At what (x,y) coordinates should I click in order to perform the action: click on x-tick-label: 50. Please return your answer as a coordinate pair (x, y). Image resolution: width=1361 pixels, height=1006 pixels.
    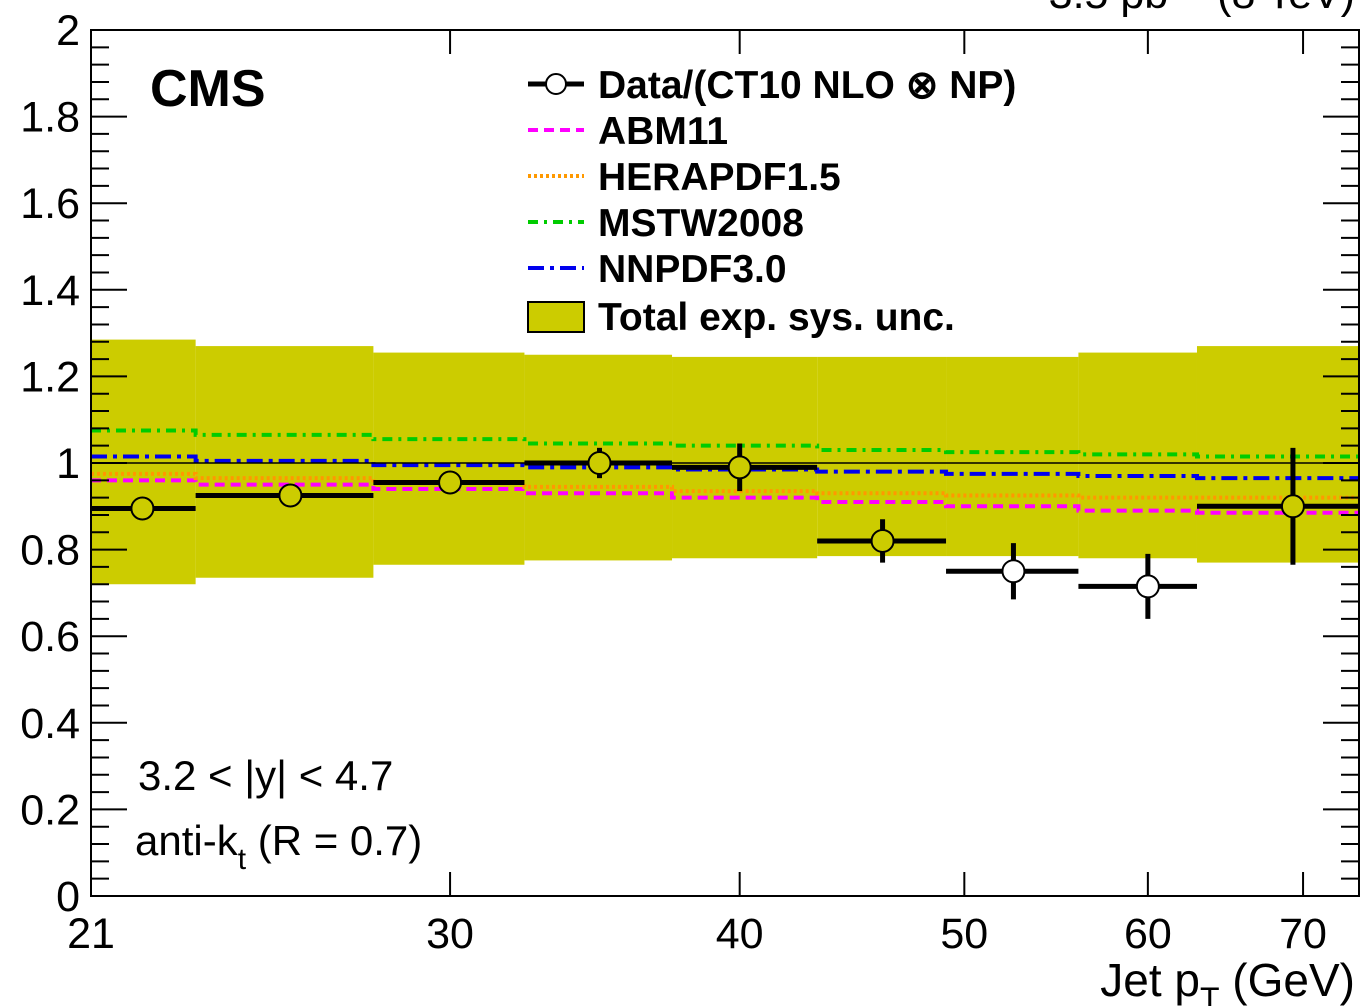
    Looking at the image, I should click on (964, 934).